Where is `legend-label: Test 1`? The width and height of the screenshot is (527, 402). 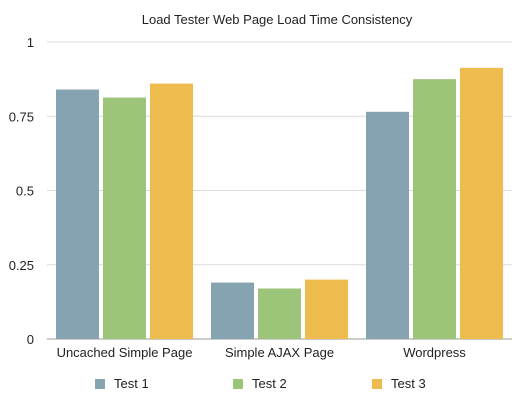
legend-label: Test 1 is located at coordinates (131, 383).